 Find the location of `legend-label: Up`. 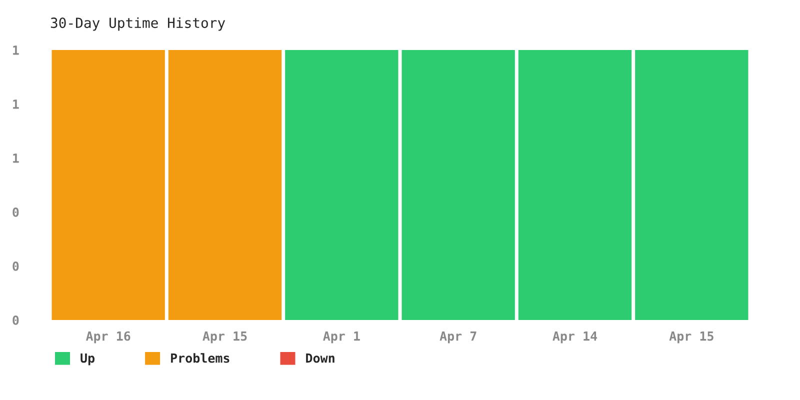

legend-label: Up is located at coordinates (87, 360).